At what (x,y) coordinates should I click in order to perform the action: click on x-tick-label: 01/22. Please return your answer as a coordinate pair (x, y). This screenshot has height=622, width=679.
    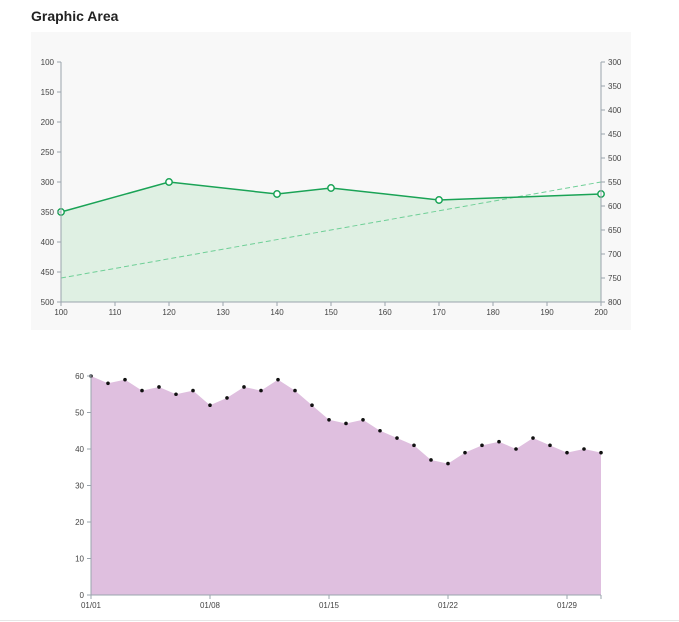
    Looking at the image, I should click on (448, 605).